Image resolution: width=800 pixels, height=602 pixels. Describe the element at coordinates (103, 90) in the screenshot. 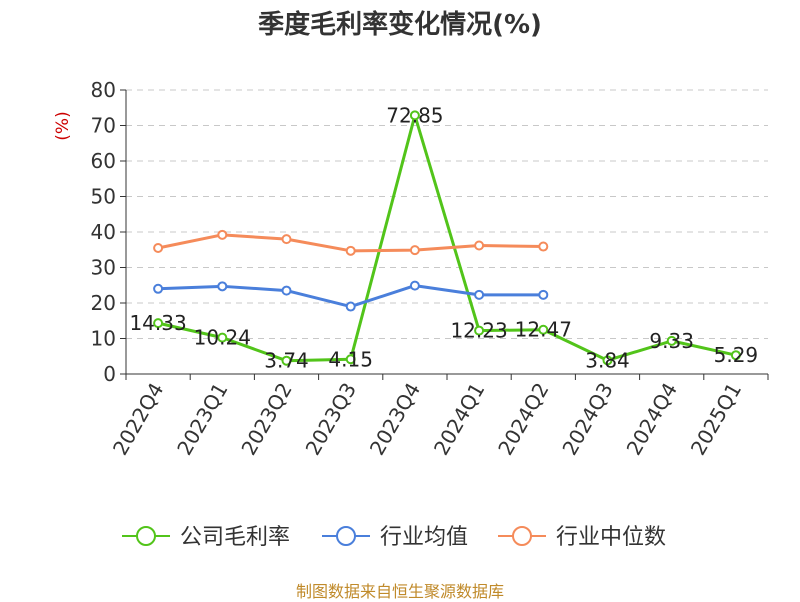

I see `y-tick-label: 80` at that location.